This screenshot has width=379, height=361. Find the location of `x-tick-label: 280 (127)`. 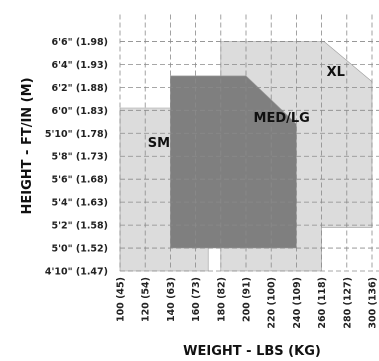

x-tick-label: 280 (127) is located at coordinates (347, 303).